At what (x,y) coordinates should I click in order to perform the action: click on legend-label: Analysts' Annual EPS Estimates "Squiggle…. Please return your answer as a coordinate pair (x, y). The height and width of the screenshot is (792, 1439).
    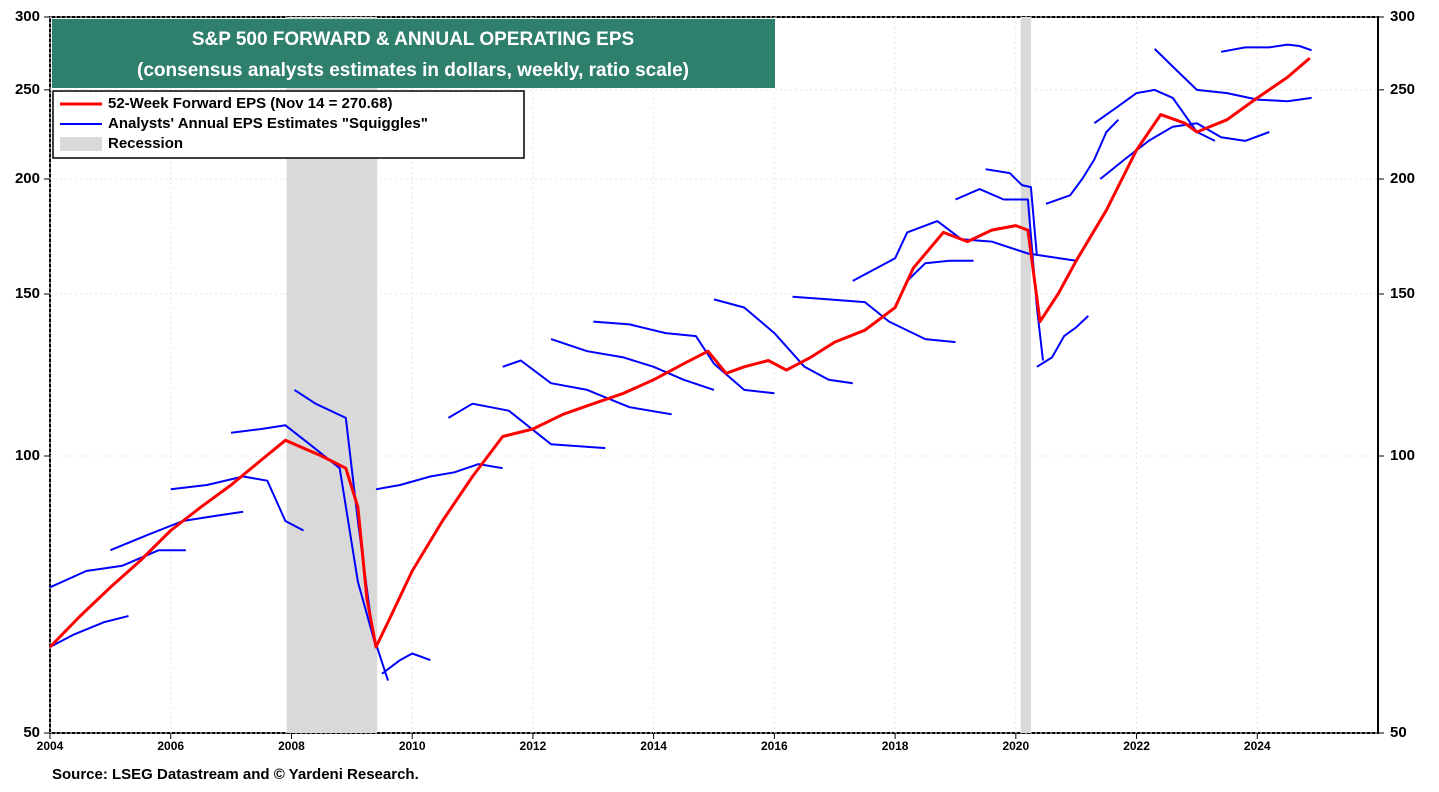
    Looking at the image, I should click on (268, 123).